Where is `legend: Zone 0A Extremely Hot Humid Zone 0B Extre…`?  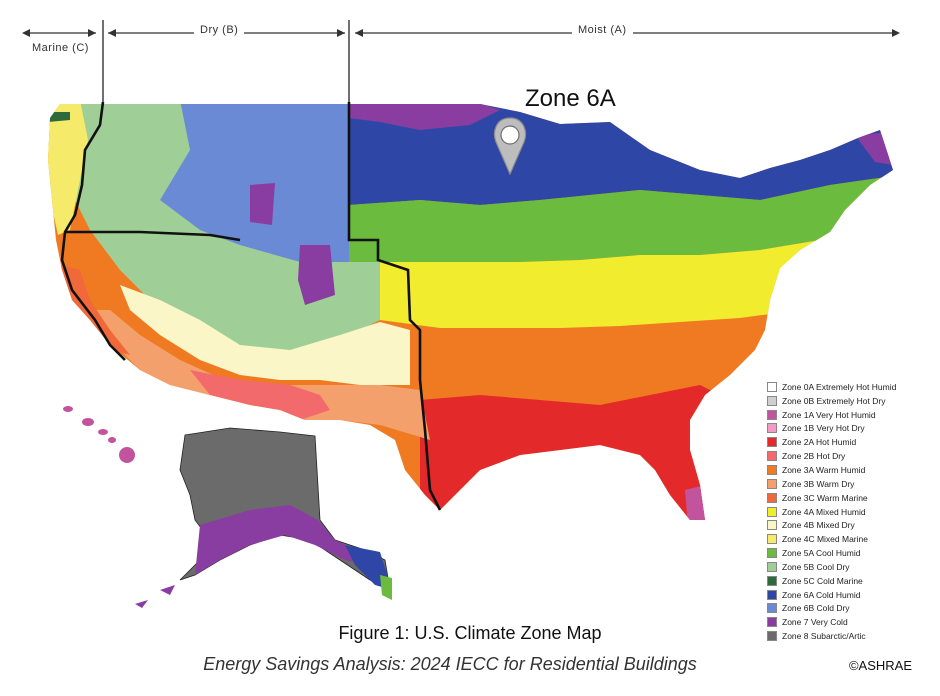
legend: Zone 0A Extremely Hot Humid Zone 0B Extre… is located at coordinates (852, 511).